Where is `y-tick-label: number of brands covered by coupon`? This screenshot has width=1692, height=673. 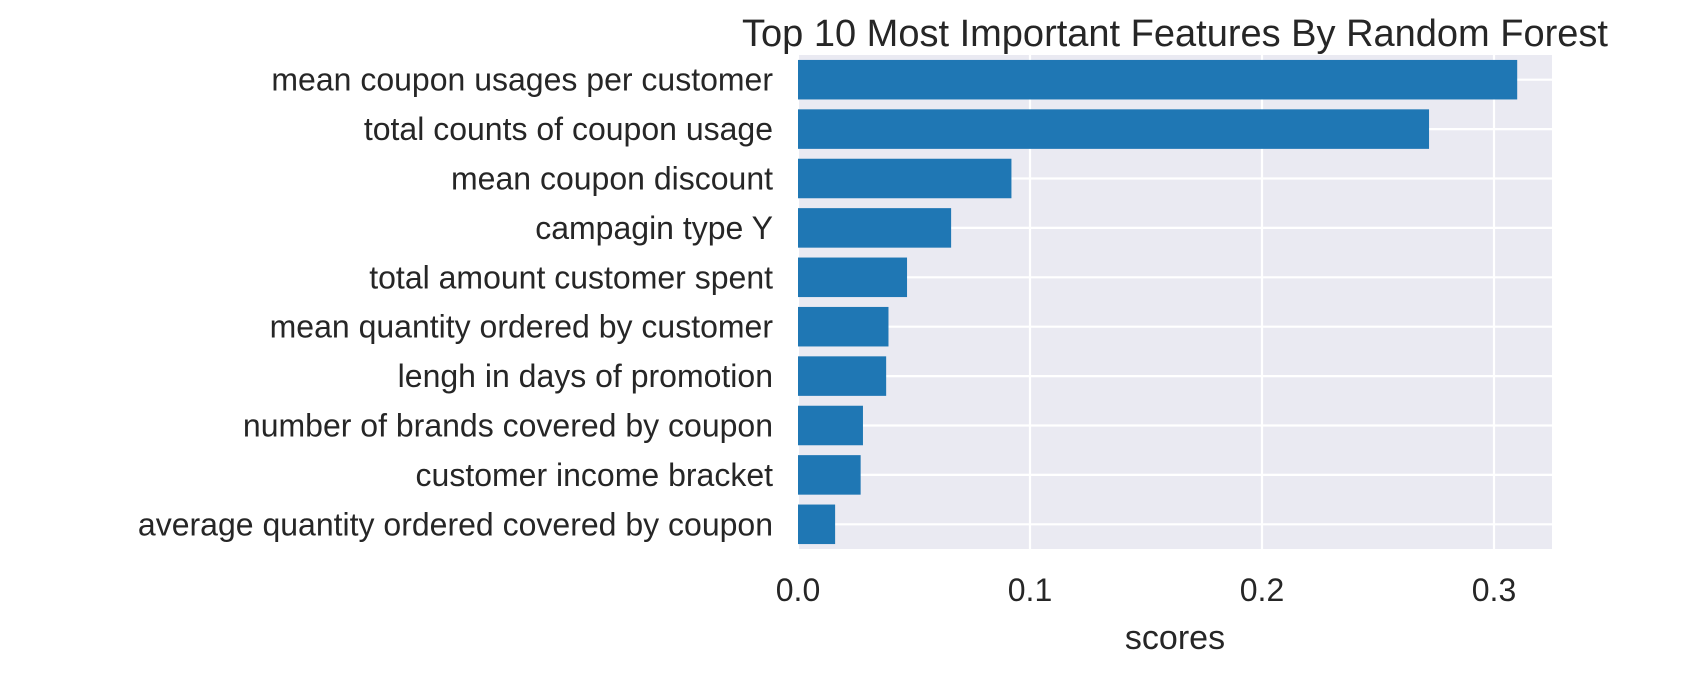 y-tick-label: number of brands covered by coupon is located at coordinates (508, 426).